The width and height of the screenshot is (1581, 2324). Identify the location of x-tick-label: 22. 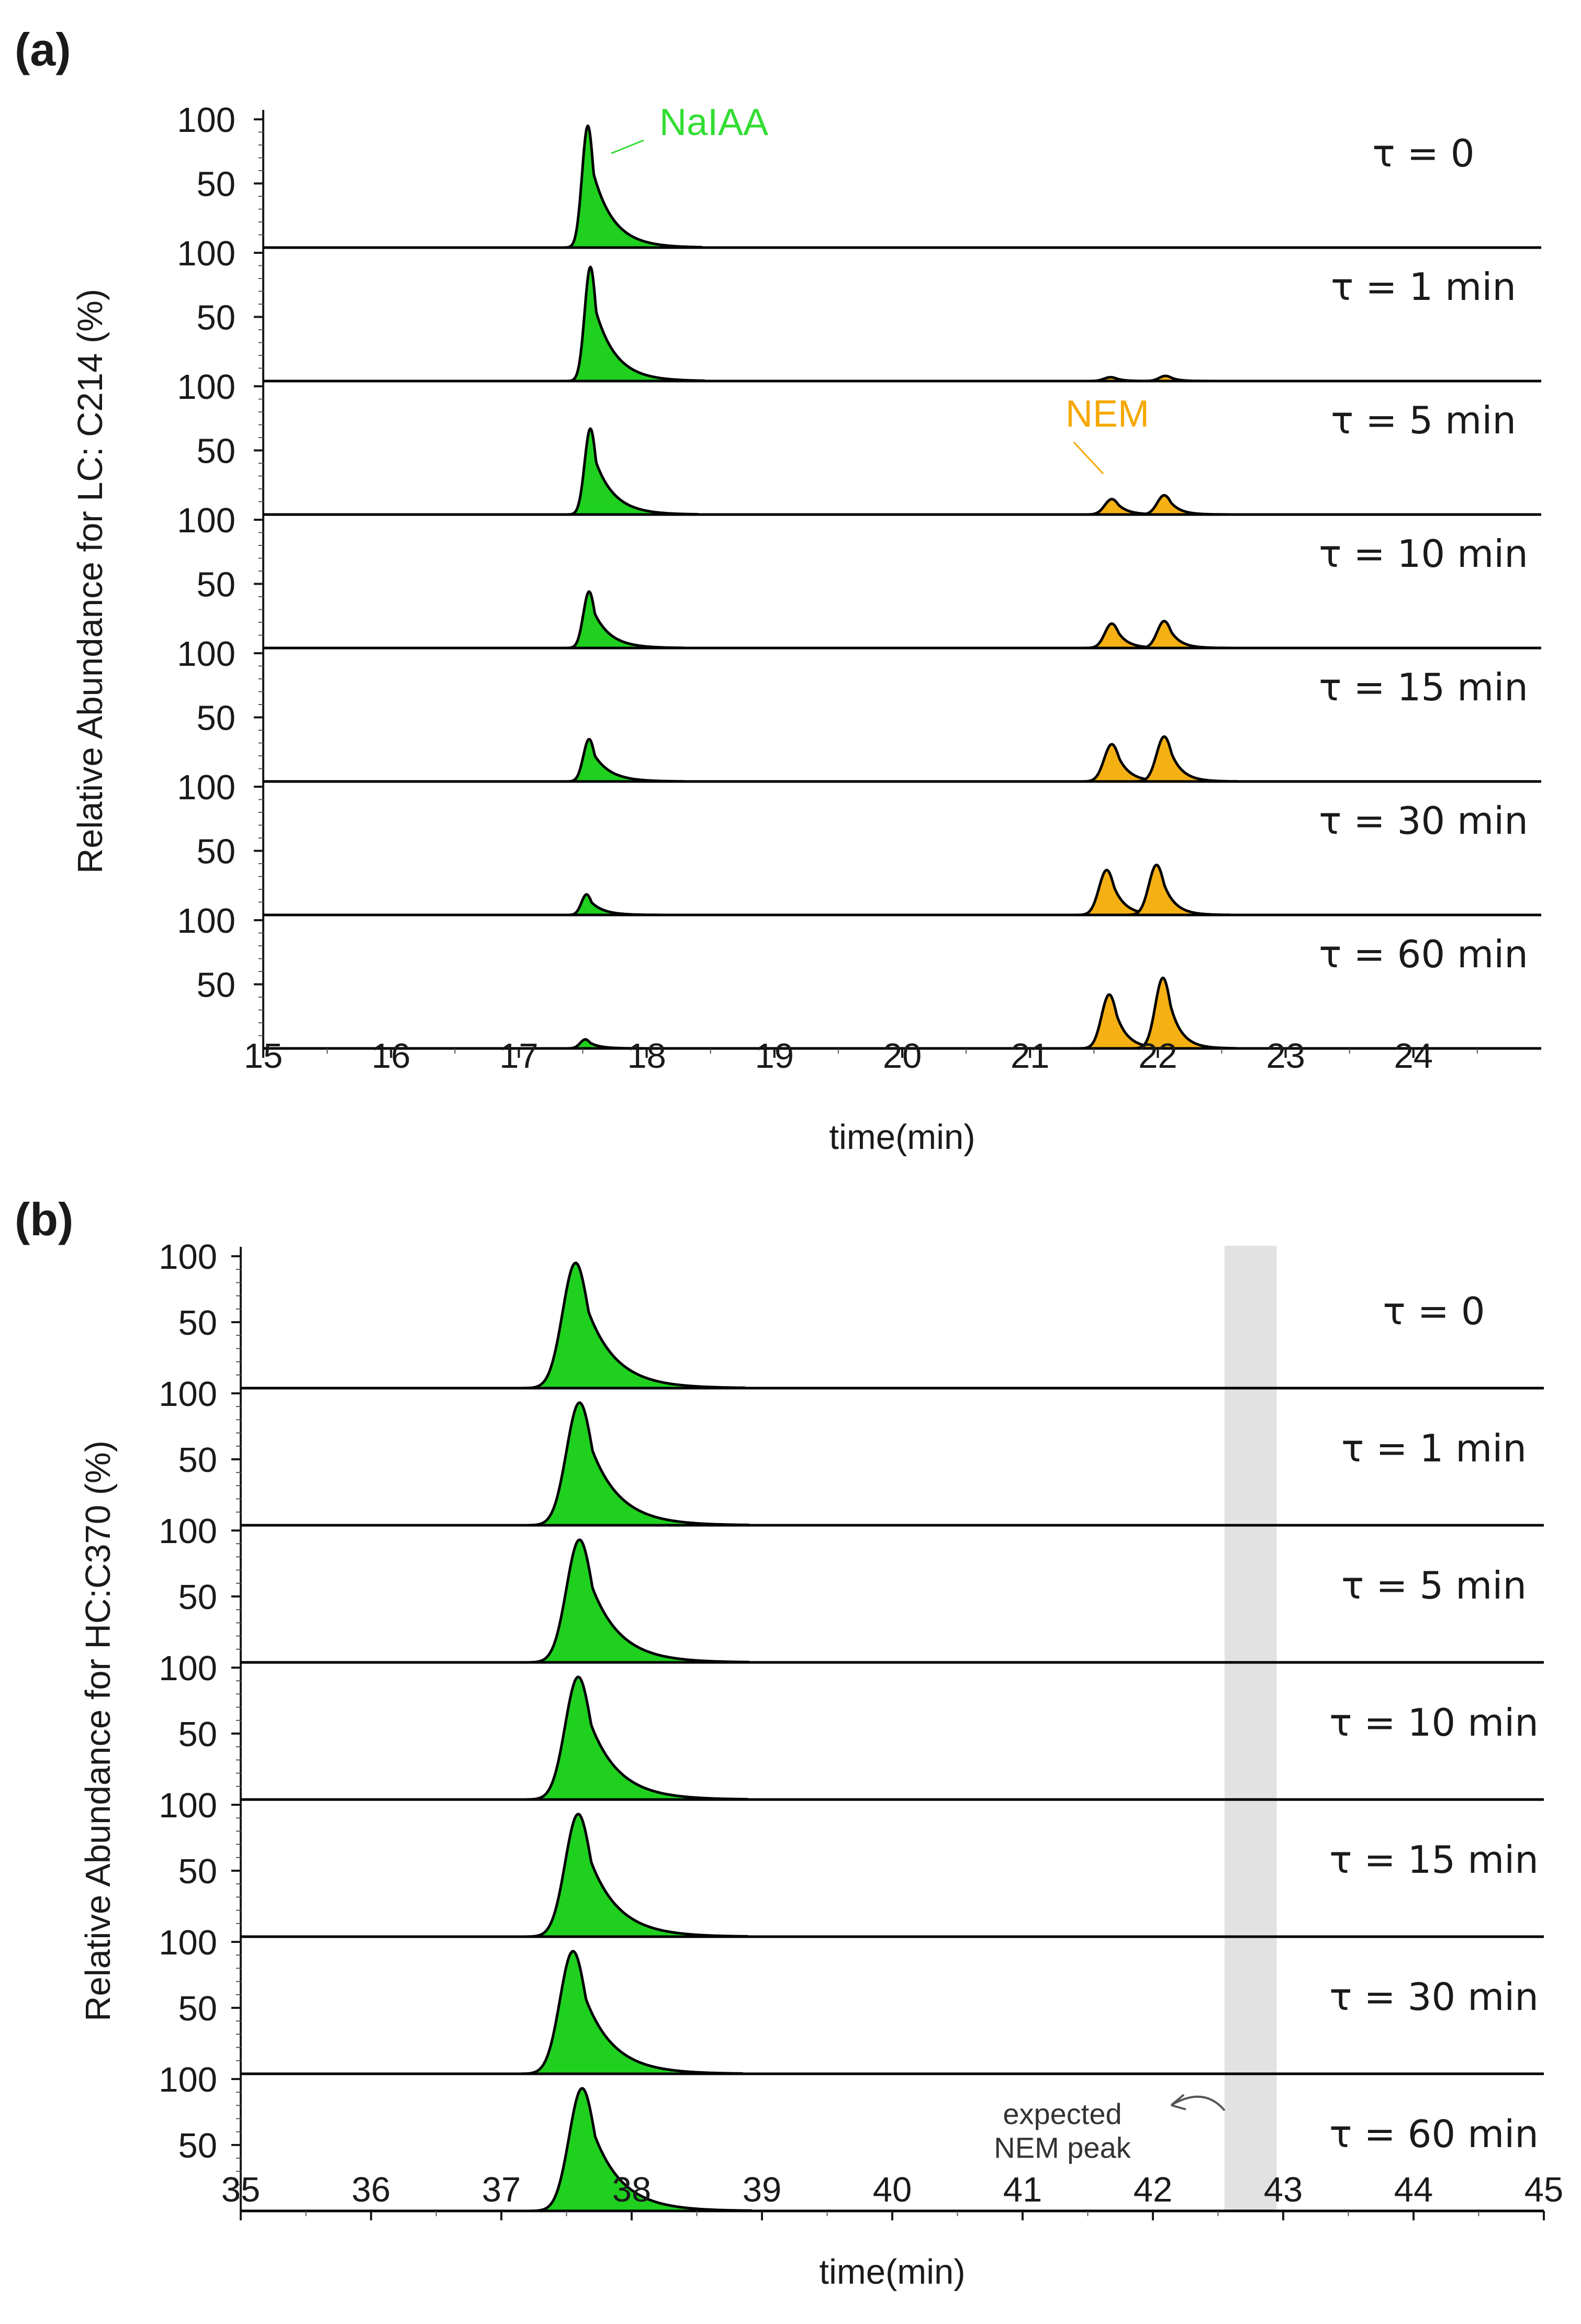
(1158, 1056).